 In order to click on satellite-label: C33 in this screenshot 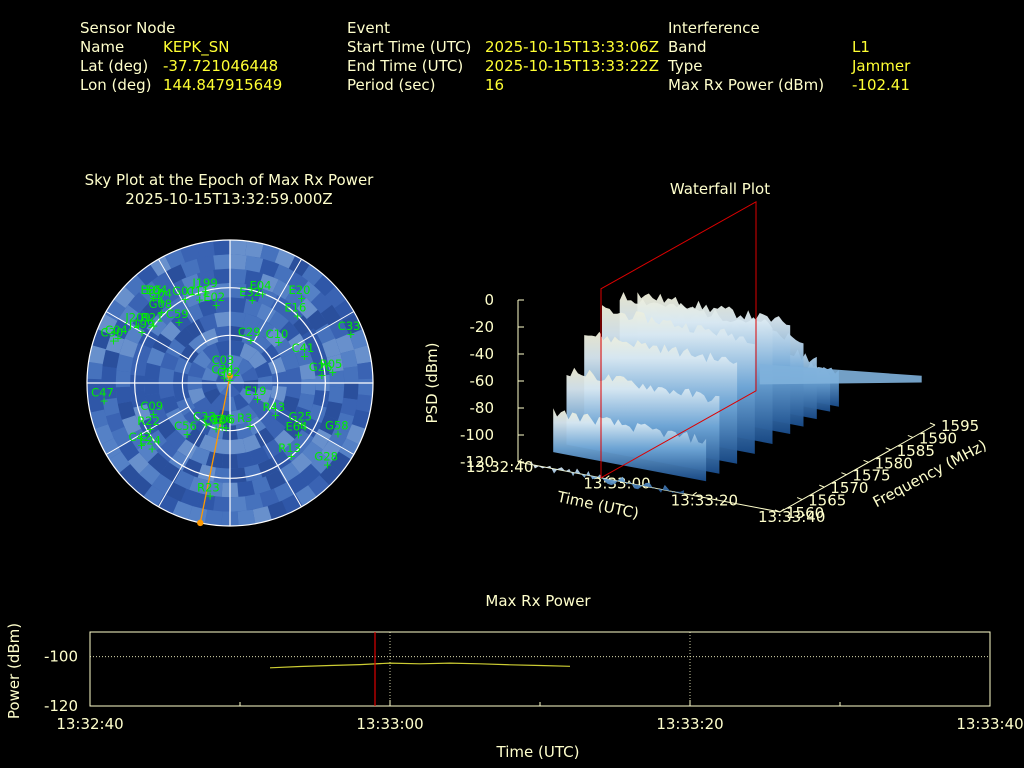, I will do `click(349, 326)`.